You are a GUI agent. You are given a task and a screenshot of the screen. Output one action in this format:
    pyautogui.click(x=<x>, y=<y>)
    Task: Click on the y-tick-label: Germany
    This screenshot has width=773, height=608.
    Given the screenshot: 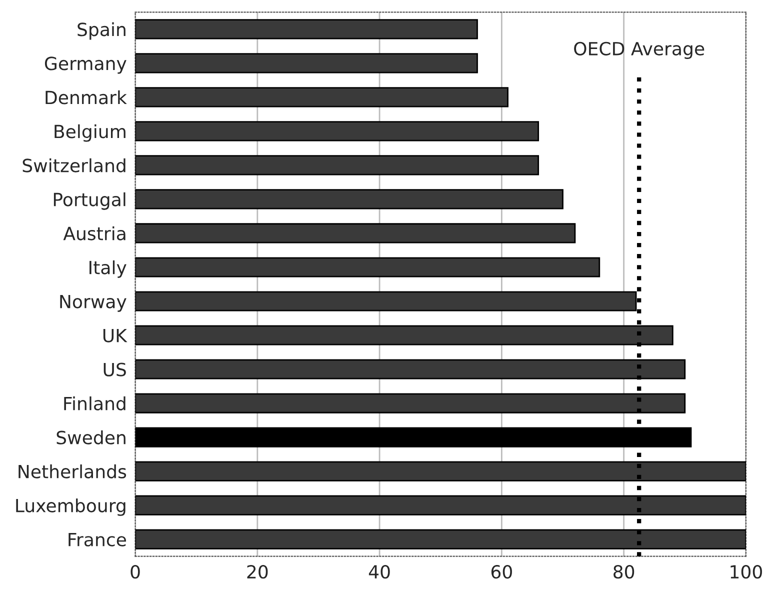 What is the action you would take?
    pyautogui.click(x=85, y=65)
    